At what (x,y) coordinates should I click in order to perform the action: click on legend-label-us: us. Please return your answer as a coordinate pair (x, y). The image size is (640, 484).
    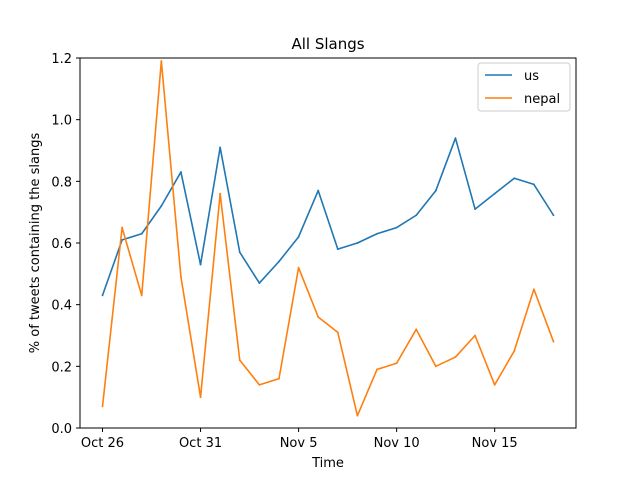
    Looking at the image, I should click on (531, 76).